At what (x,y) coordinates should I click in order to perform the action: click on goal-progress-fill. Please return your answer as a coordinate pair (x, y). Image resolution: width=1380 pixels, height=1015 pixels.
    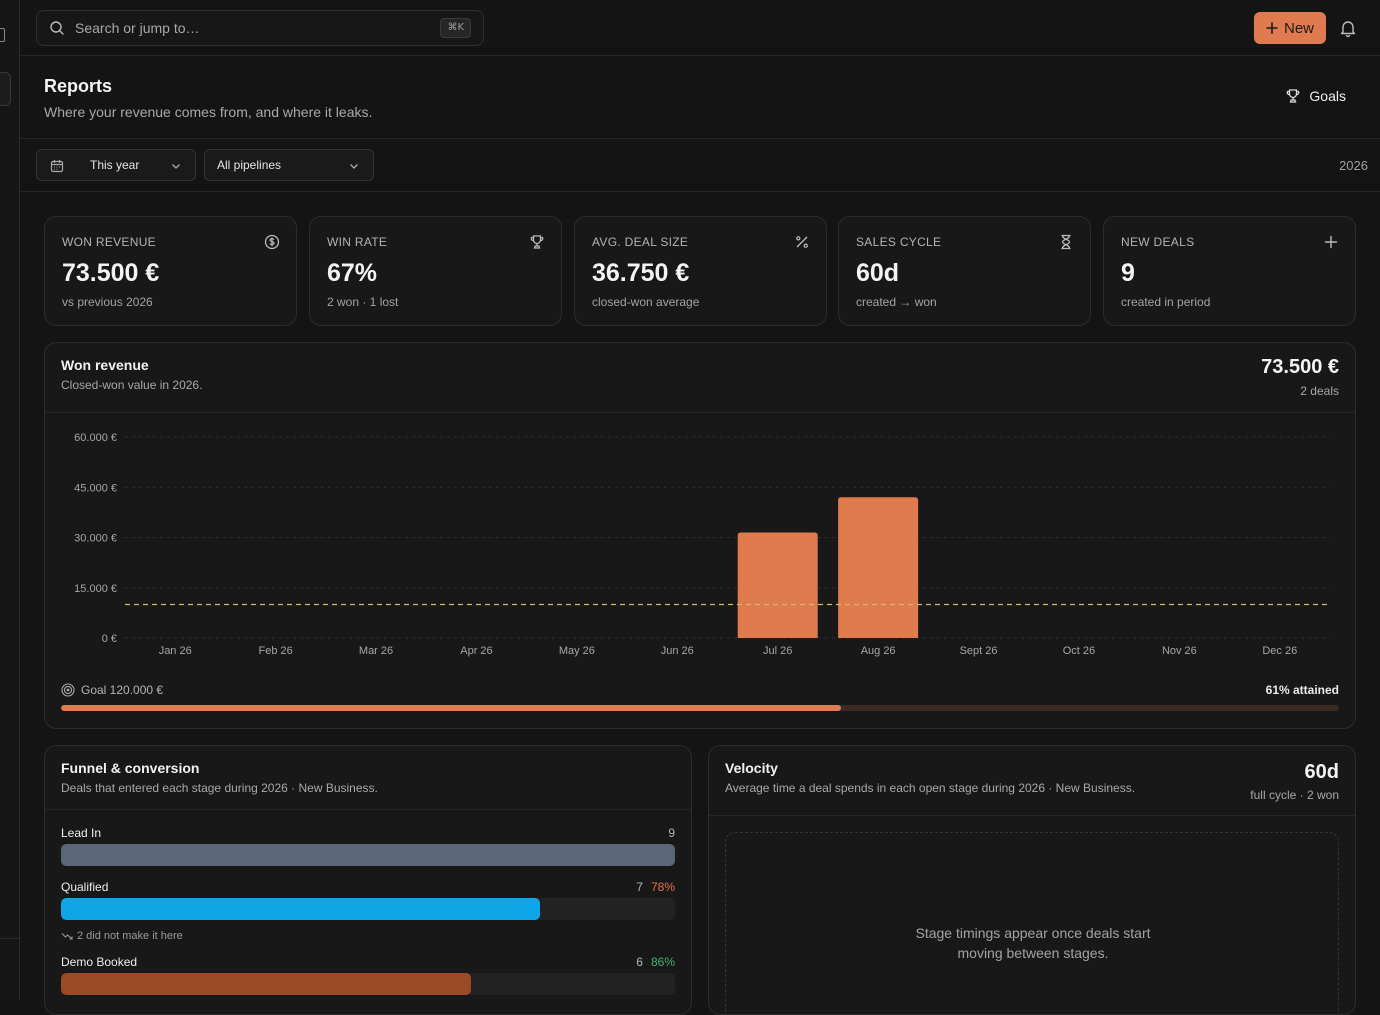
    Looking at the image, I should click on (451, 708).